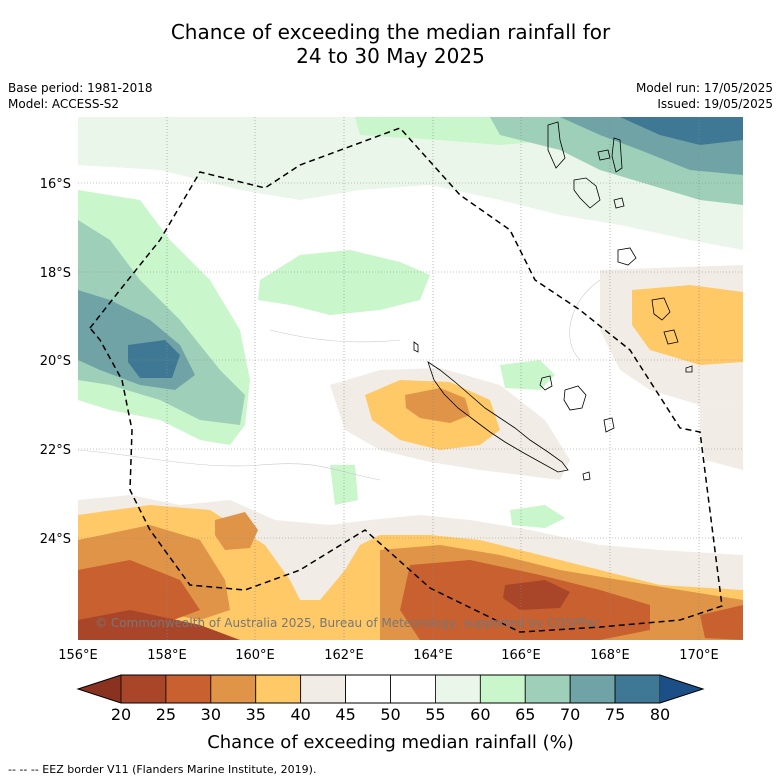 The image size is (781, 781). What do you see at coordinates (556, 145) in the screenshot?
I see `espiritu-santo-island` at bounding box center [556, 145].